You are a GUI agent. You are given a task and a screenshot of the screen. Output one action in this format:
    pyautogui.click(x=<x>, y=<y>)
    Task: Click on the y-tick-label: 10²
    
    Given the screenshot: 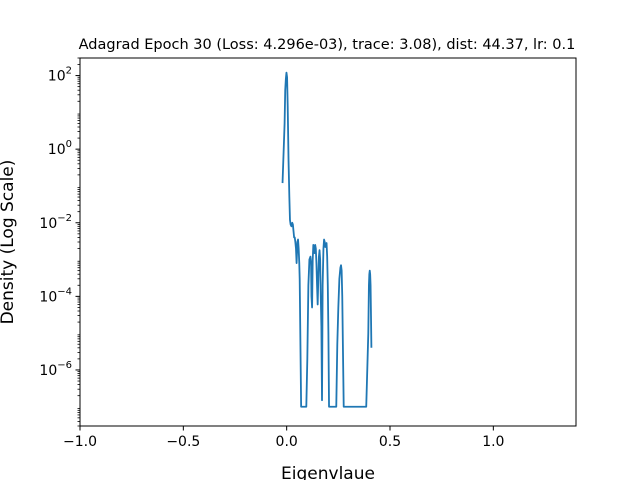 What is the action you would take?
    pyautogui.click(x=60, y=75)
    